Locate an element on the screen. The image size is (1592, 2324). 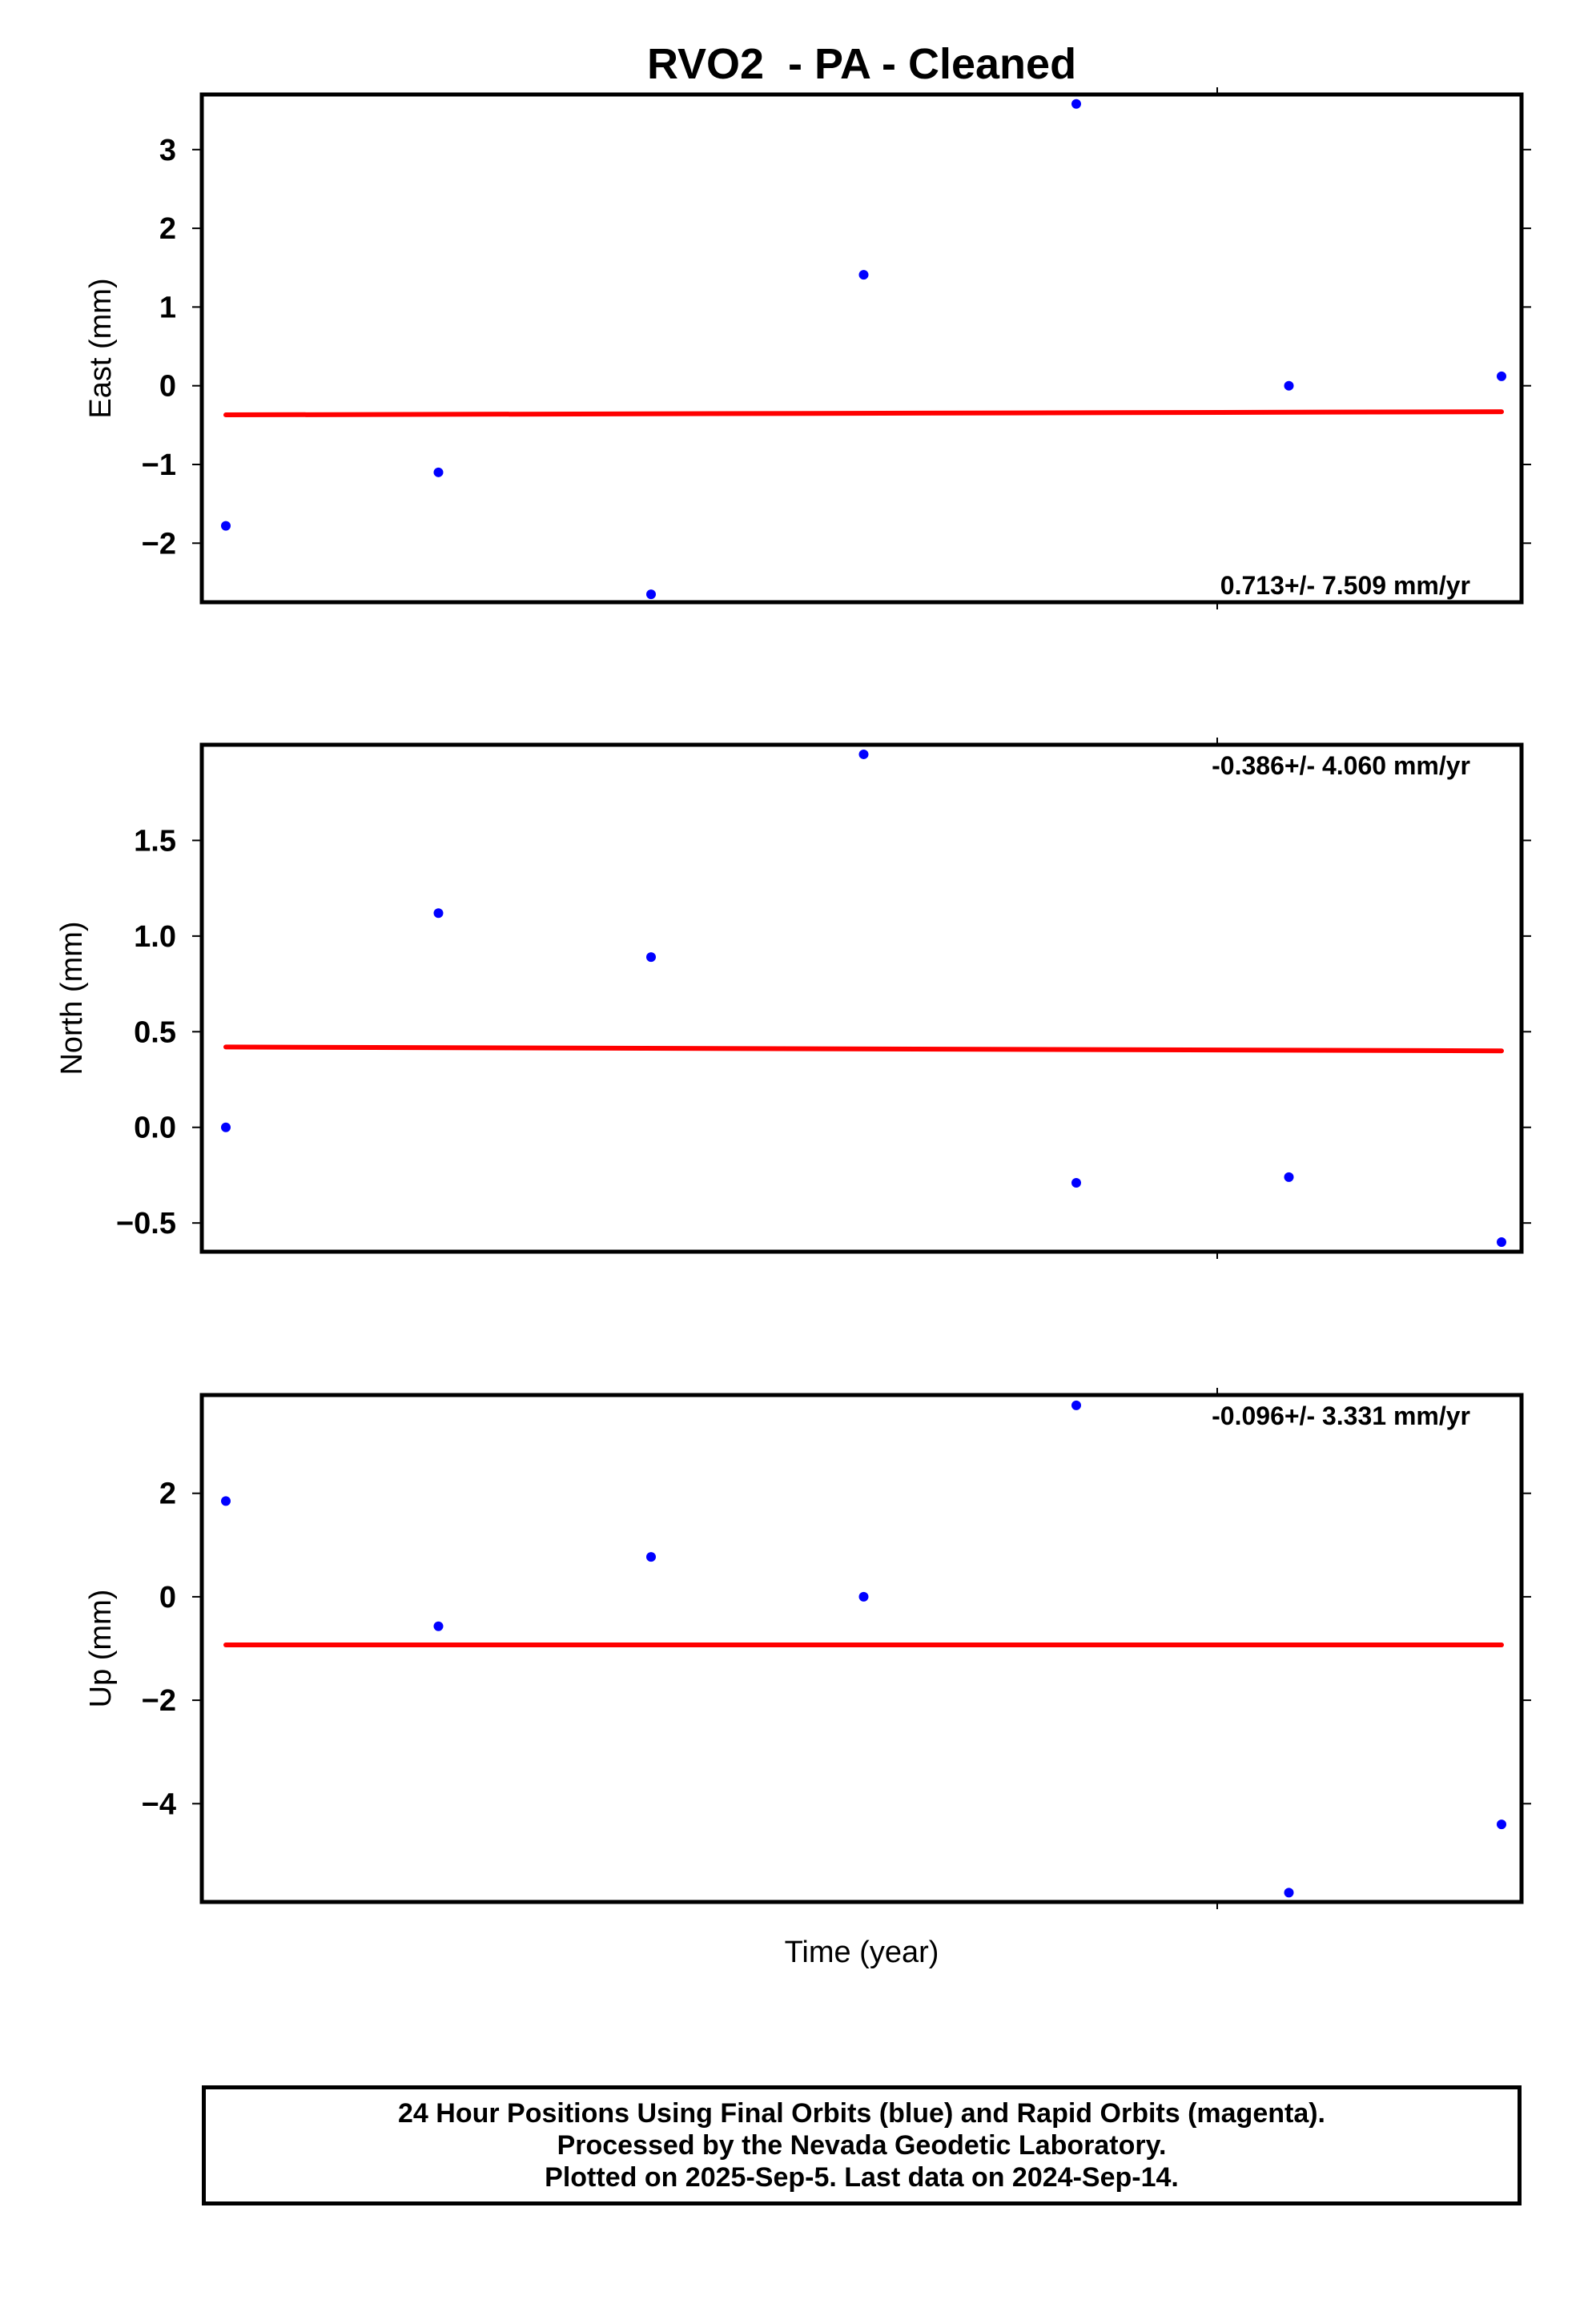
trend-line-north is located at coordinates (864, 1049).